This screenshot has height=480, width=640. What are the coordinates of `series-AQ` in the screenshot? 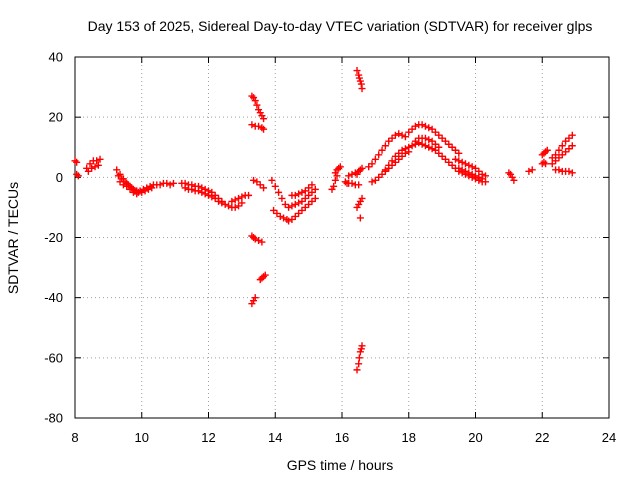 It's located at (564, 171).